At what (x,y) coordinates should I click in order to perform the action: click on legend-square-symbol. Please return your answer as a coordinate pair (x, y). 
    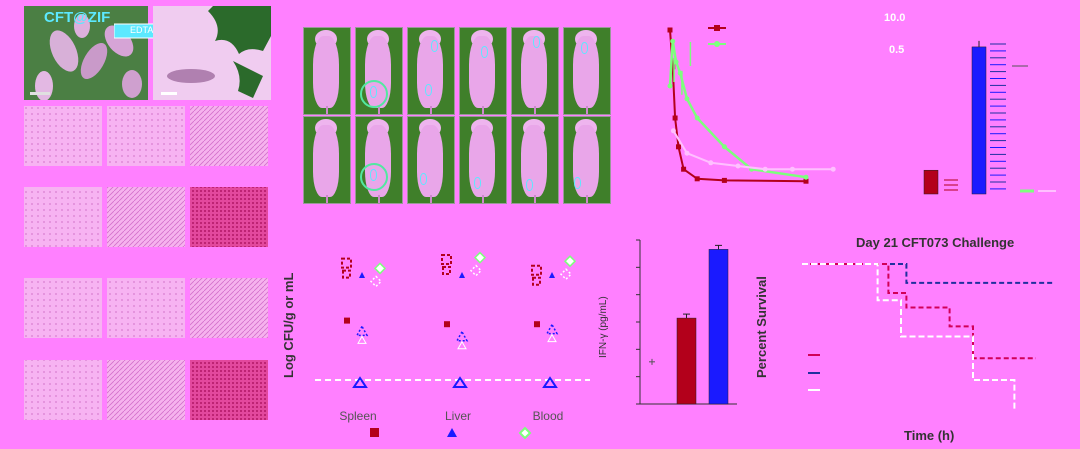
    Looking at the image, I should click on (374, 432).